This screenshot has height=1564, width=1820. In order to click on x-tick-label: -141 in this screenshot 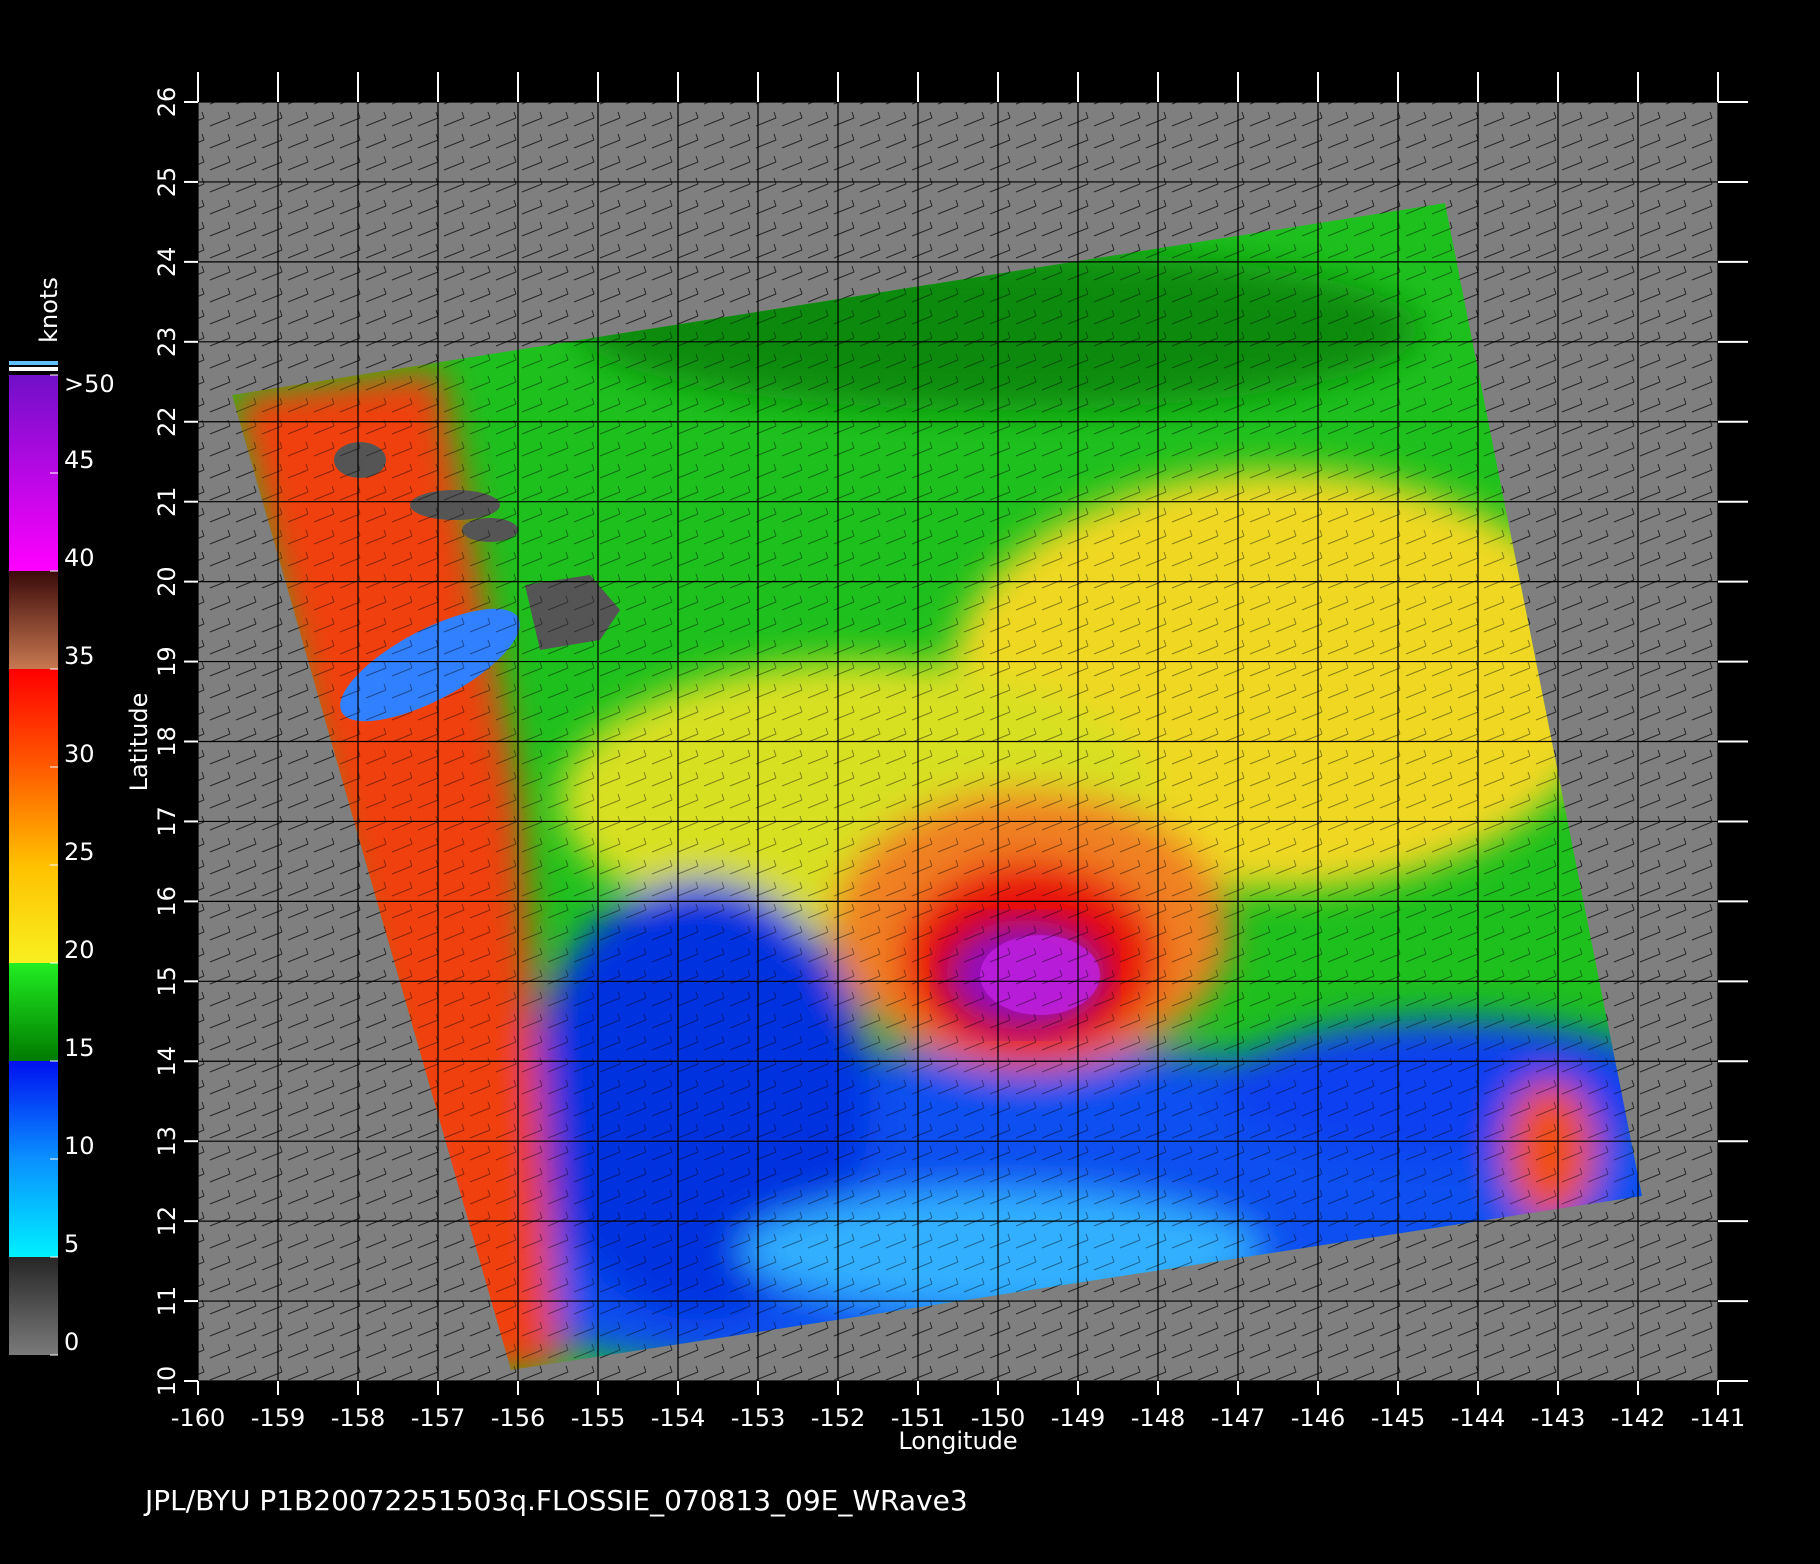, I will do `click(1718, 1418)`.